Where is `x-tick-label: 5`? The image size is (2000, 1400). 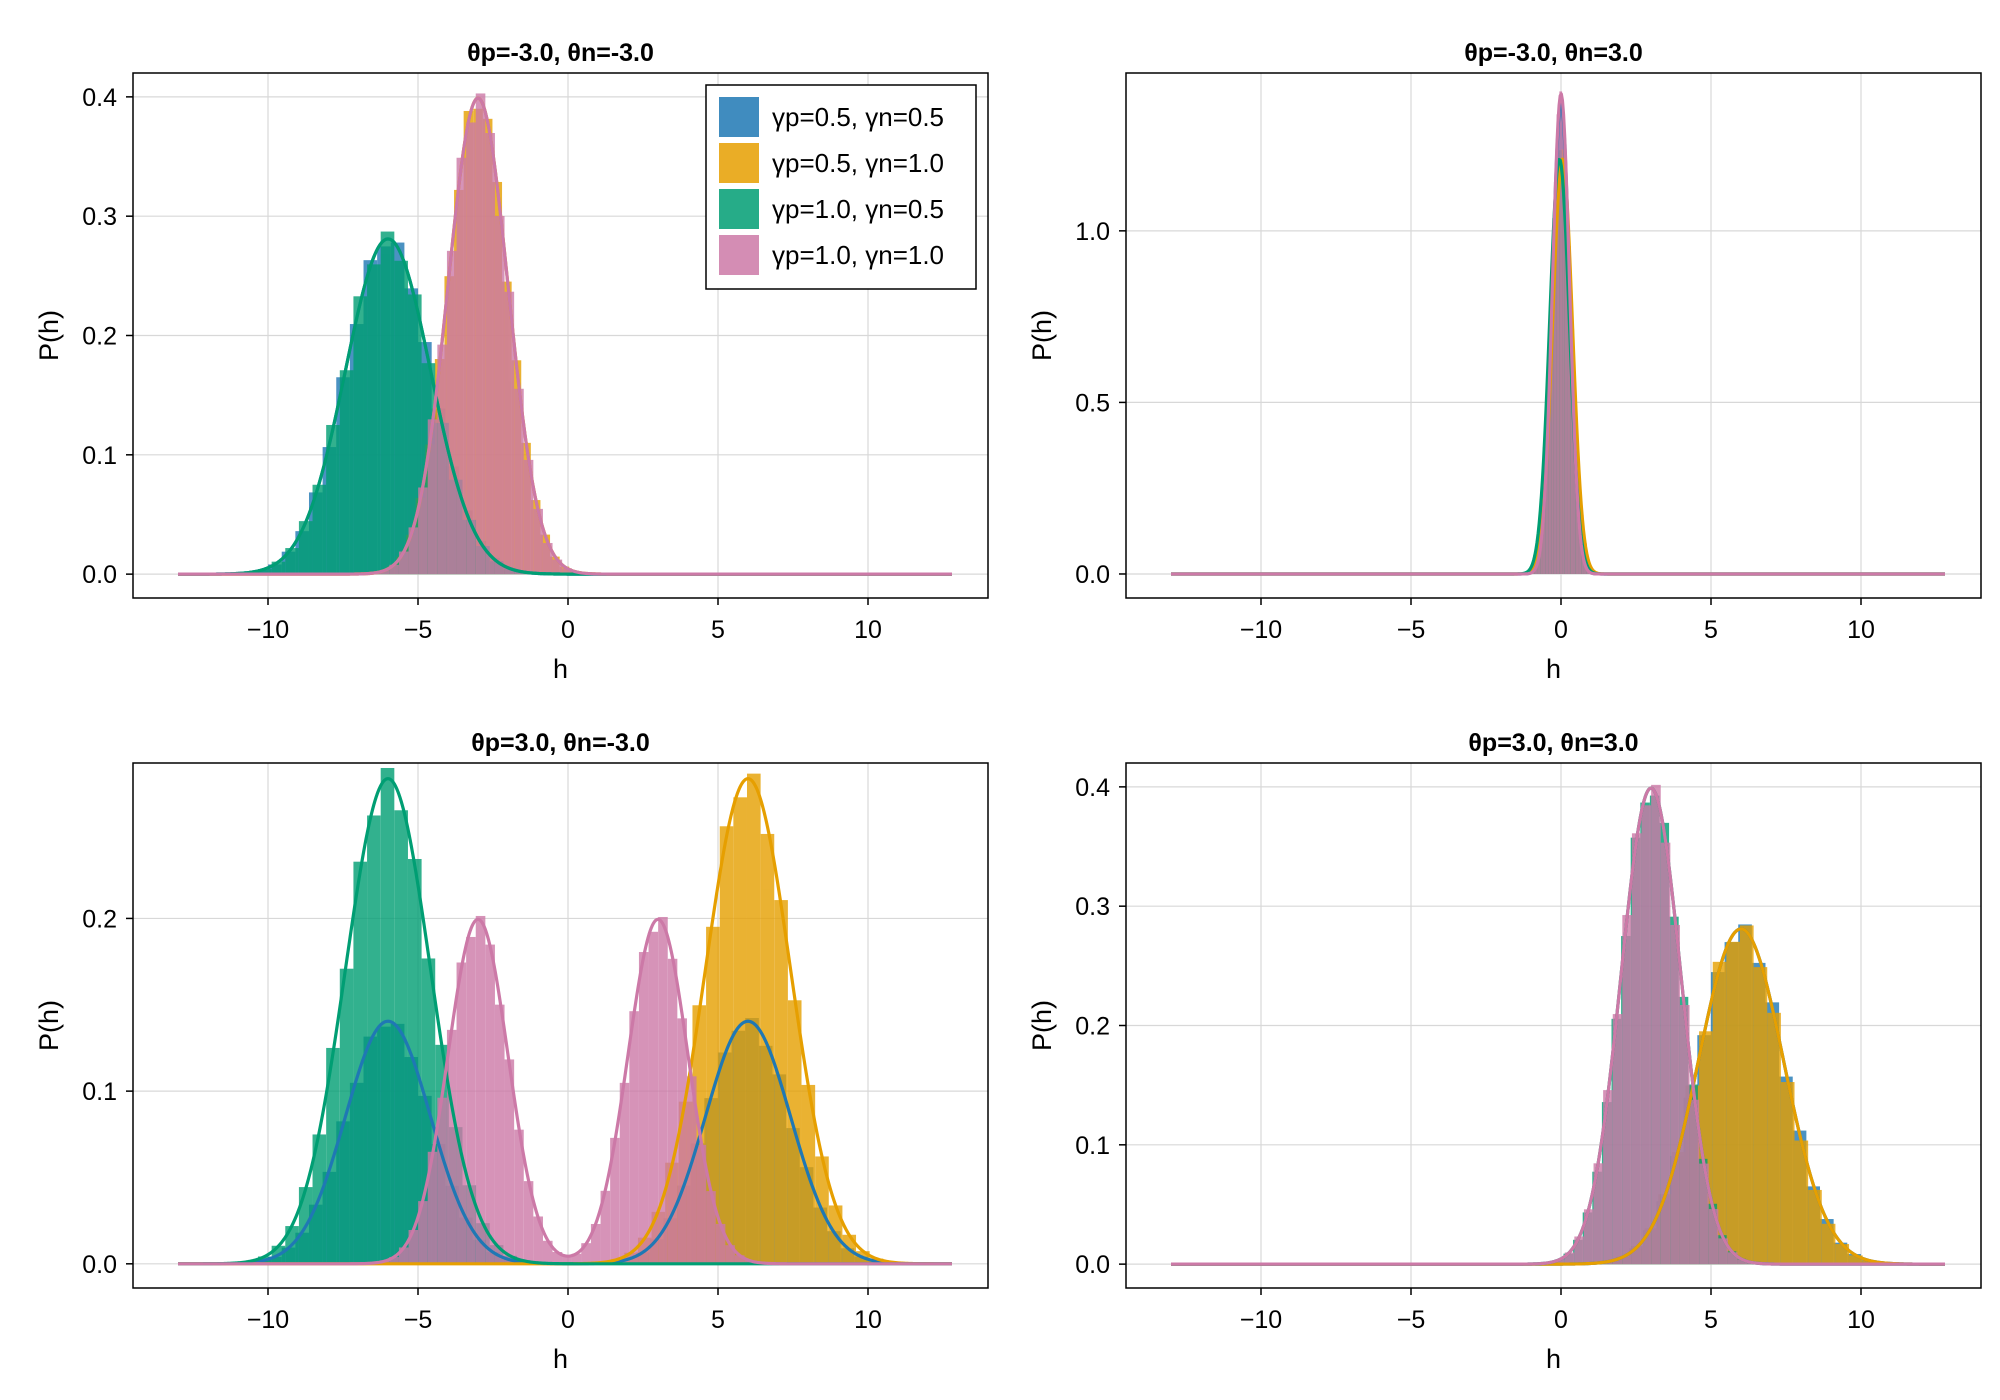
x-tick-label: 5 is located at coordinates (718, 630).